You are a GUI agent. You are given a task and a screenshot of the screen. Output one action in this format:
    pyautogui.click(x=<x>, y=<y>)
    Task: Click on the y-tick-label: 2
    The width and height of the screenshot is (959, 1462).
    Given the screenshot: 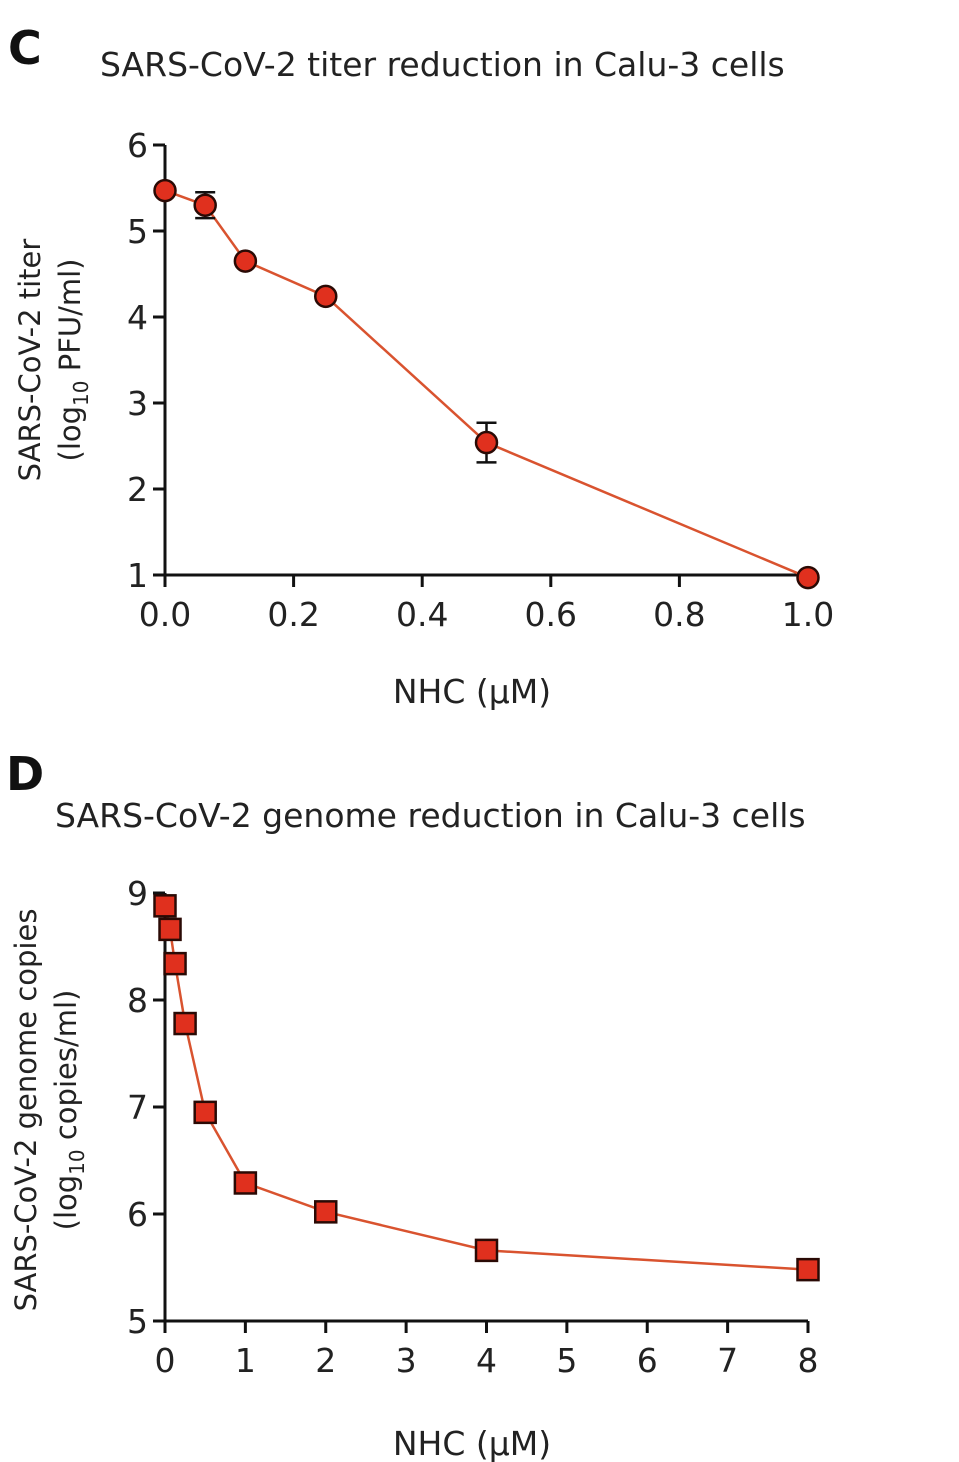 What is the action you would take?
    pyautogui.click(x=137, y=489)
    